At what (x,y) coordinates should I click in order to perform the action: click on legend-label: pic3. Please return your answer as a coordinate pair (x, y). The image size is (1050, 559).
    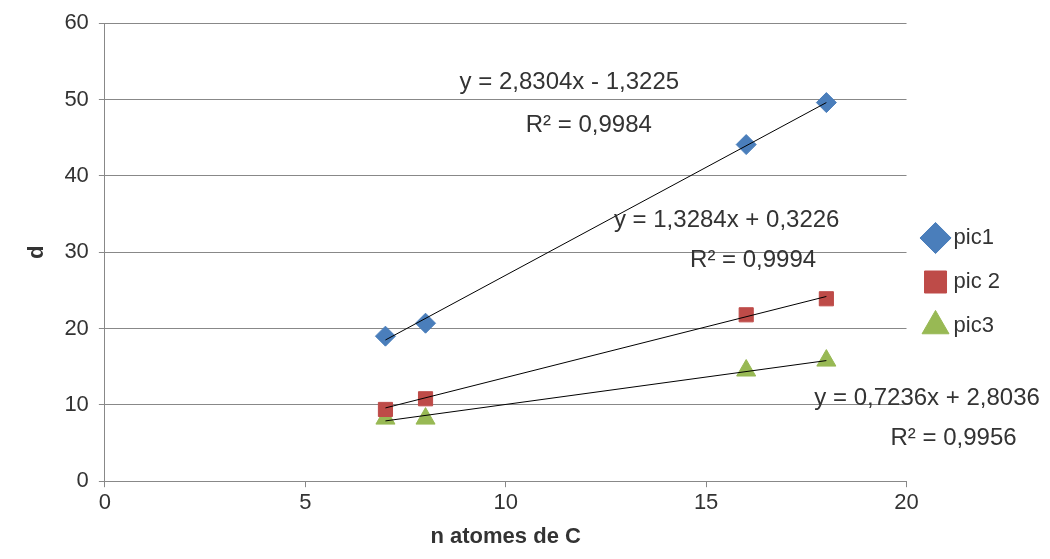
    Looking at the image, I should click on (973, 325).